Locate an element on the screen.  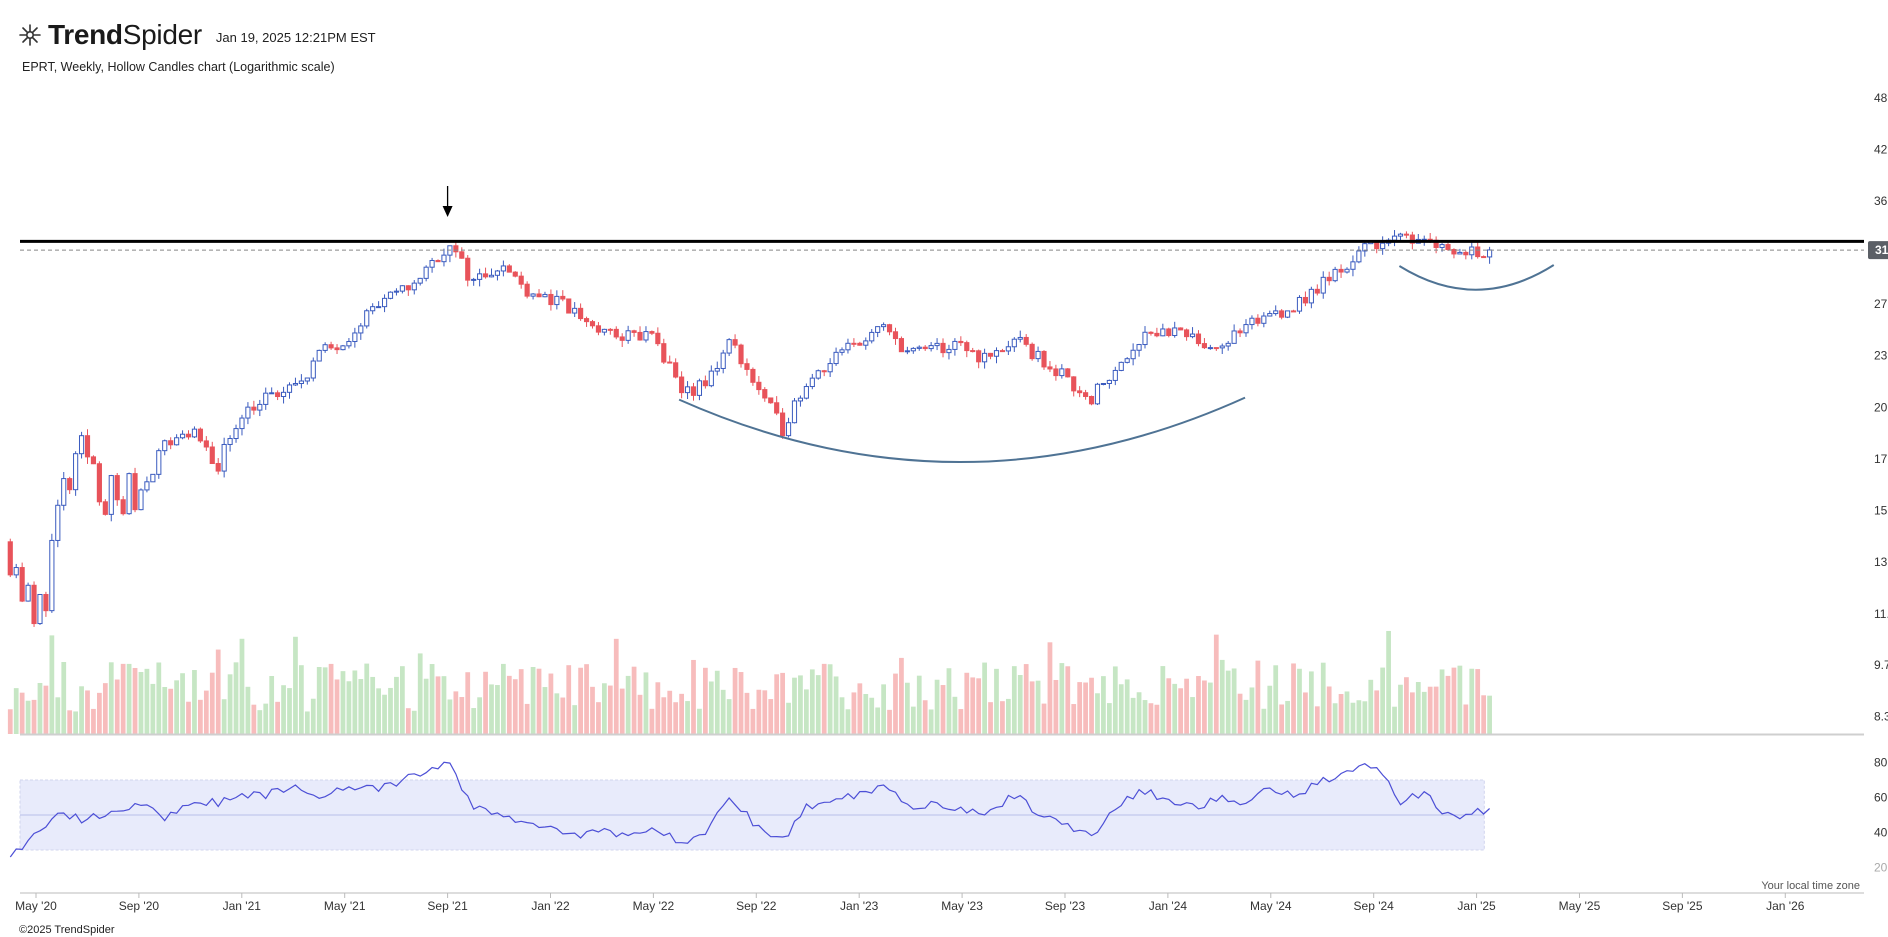
rsi-tick-label-2: 40.00 is located at coordinates (1881, 833).